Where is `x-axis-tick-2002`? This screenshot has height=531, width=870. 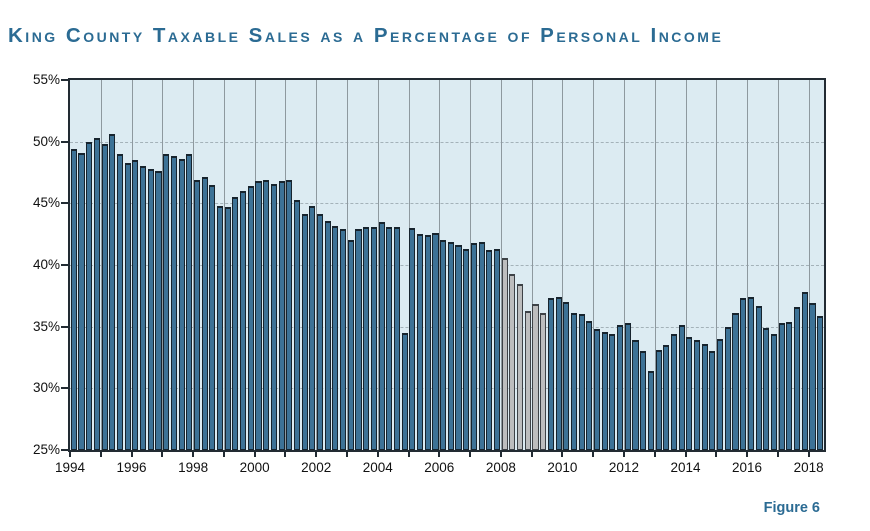
x-axis-tick-2002 is located at coordinates (316, 454).